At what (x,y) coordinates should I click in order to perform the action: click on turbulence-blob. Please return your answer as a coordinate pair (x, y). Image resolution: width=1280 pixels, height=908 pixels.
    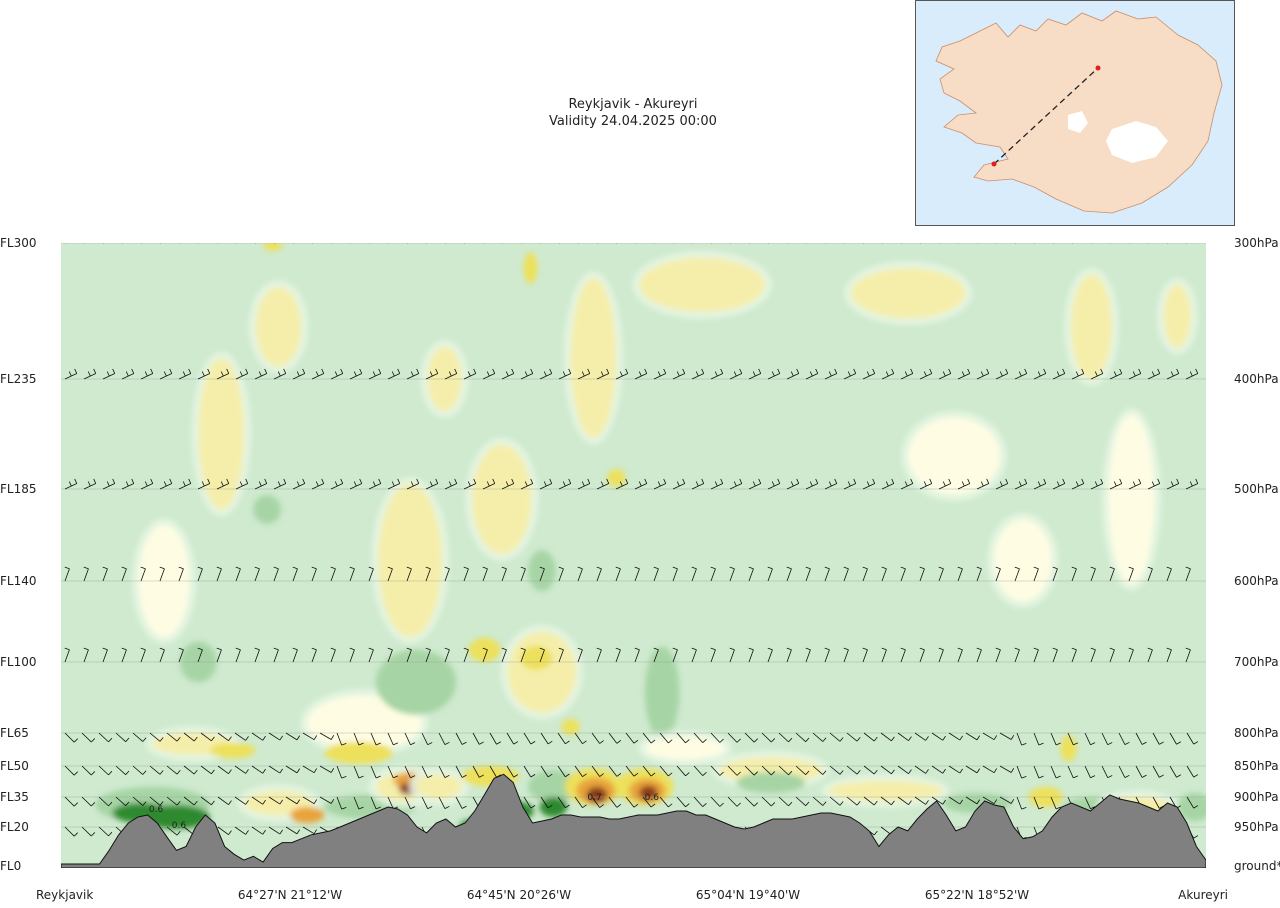
    Looking at the image, I should click on (1091, 327).